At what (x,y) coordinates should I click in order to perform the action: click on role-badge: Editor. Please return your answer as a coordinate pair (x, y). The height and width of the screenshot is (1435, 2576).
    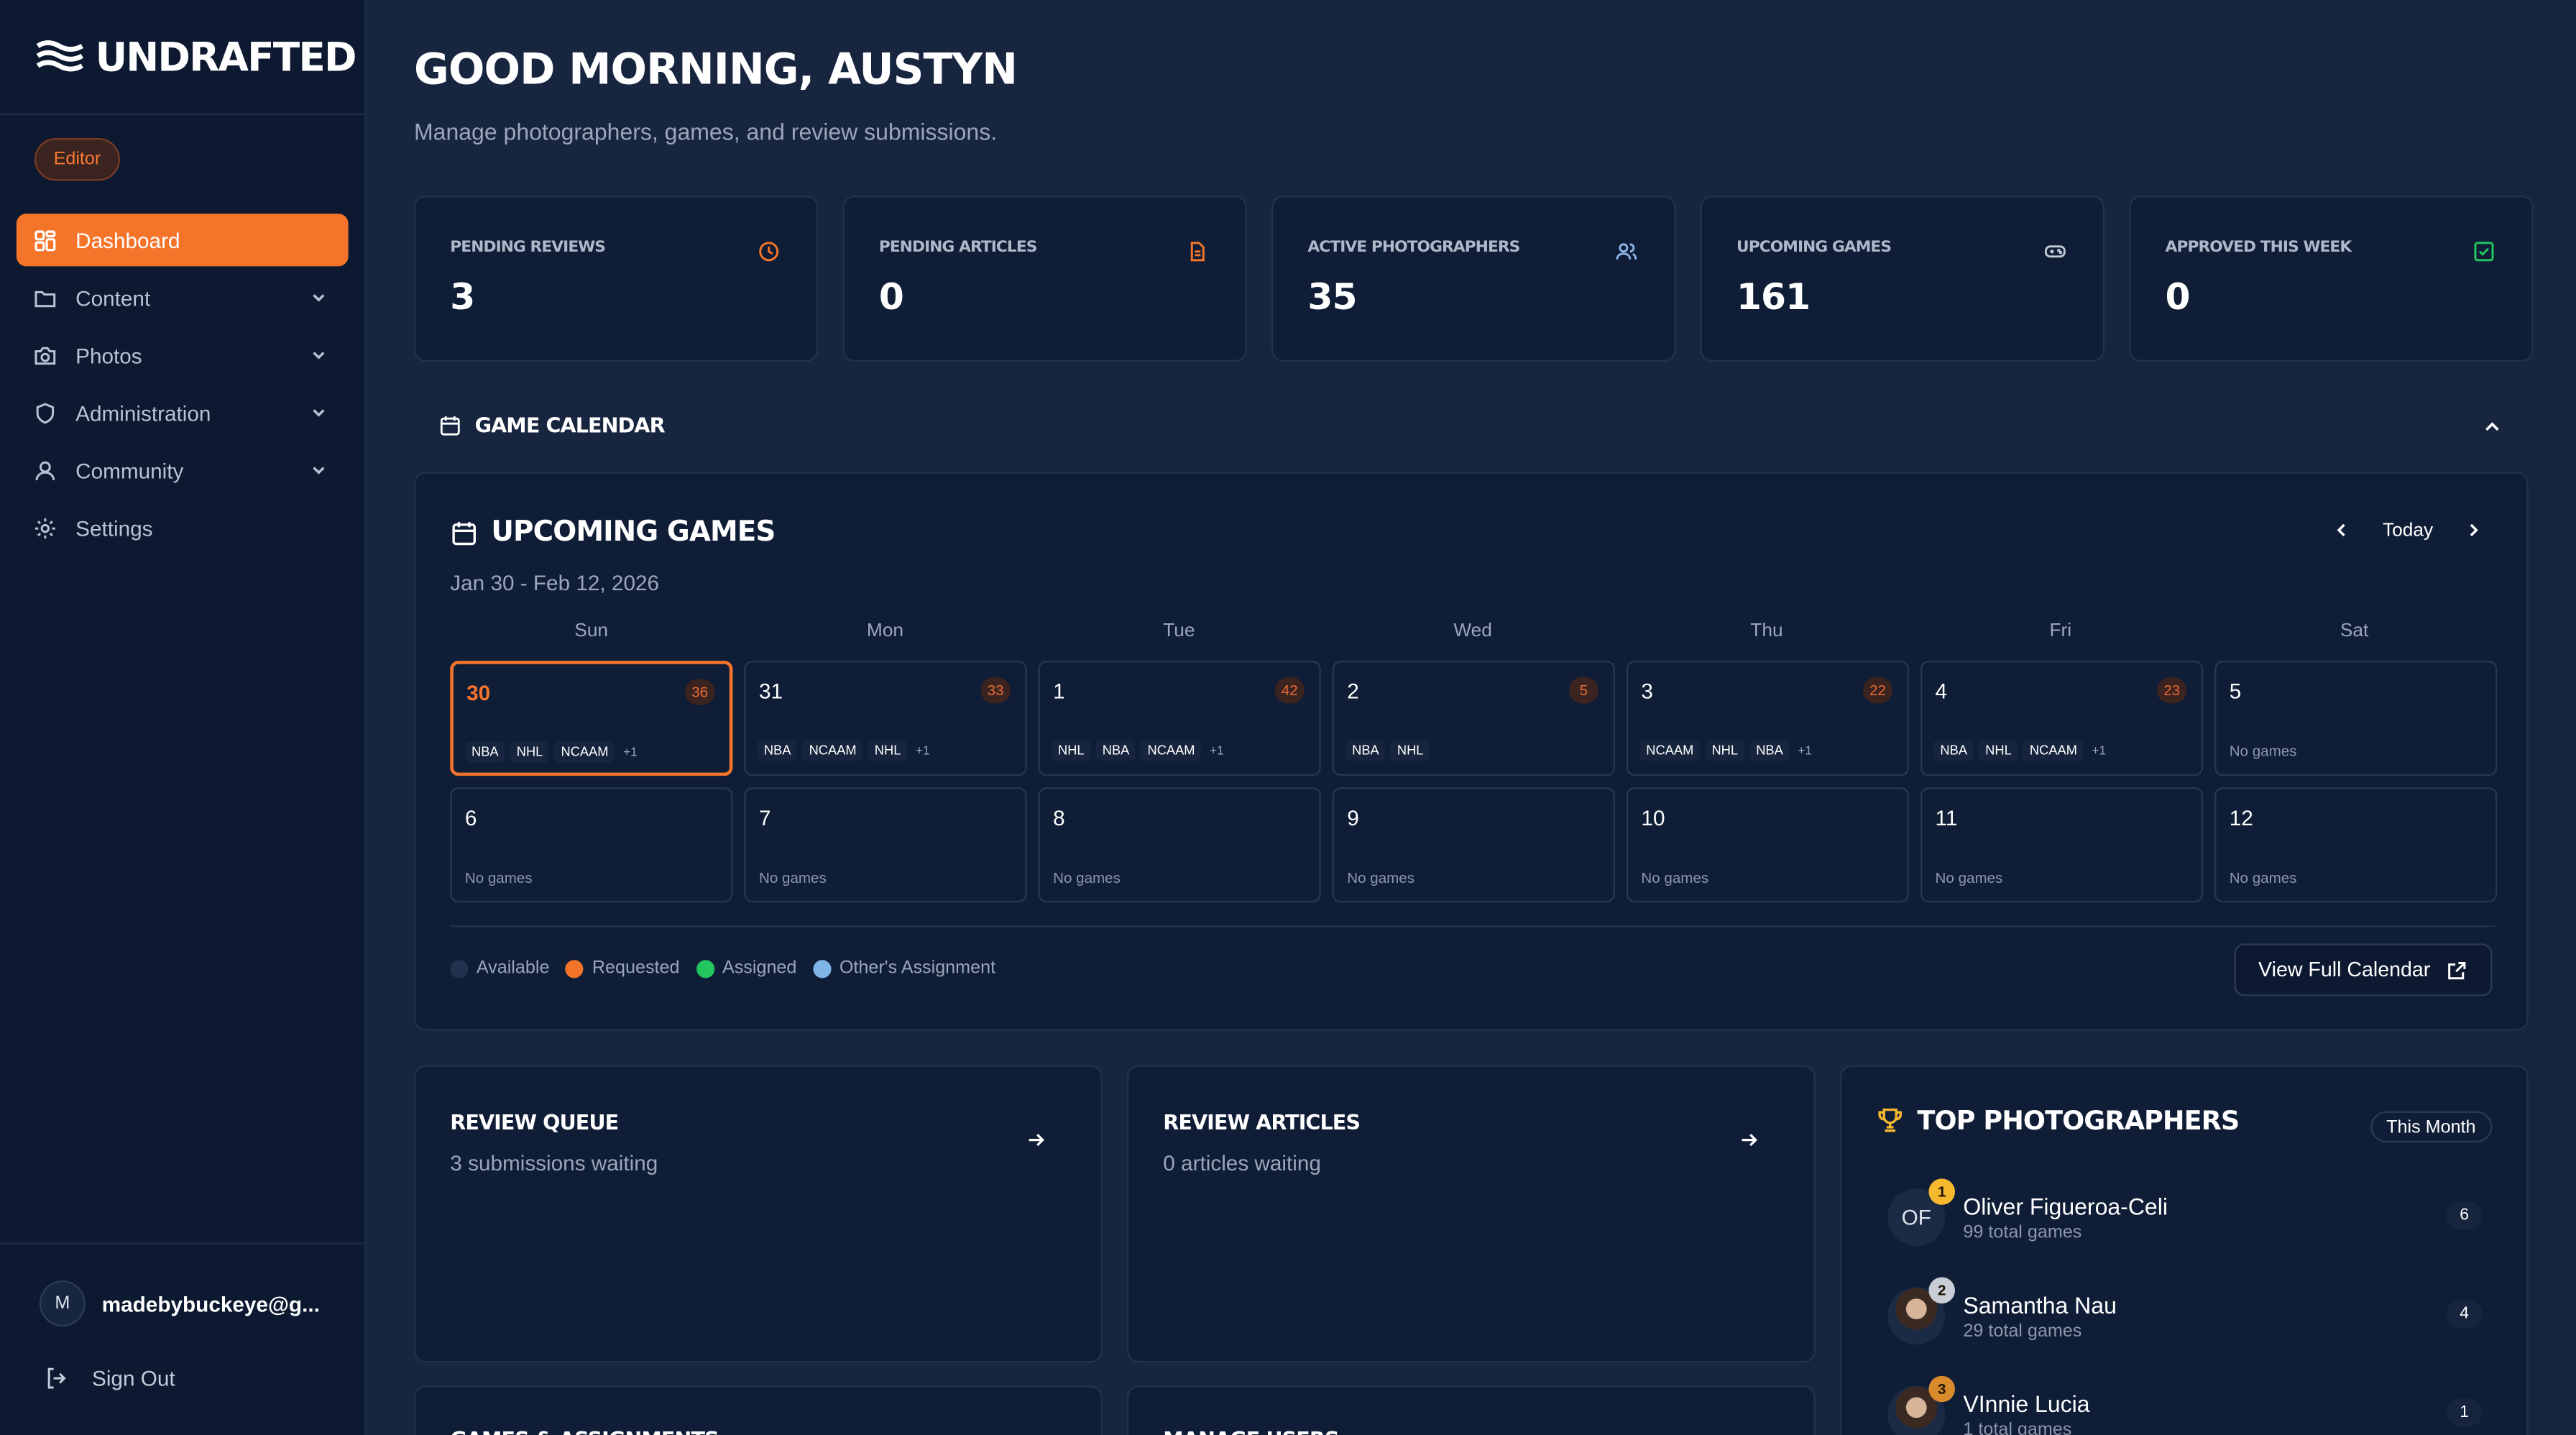
    Looking at the image, I should click on (77, 159).